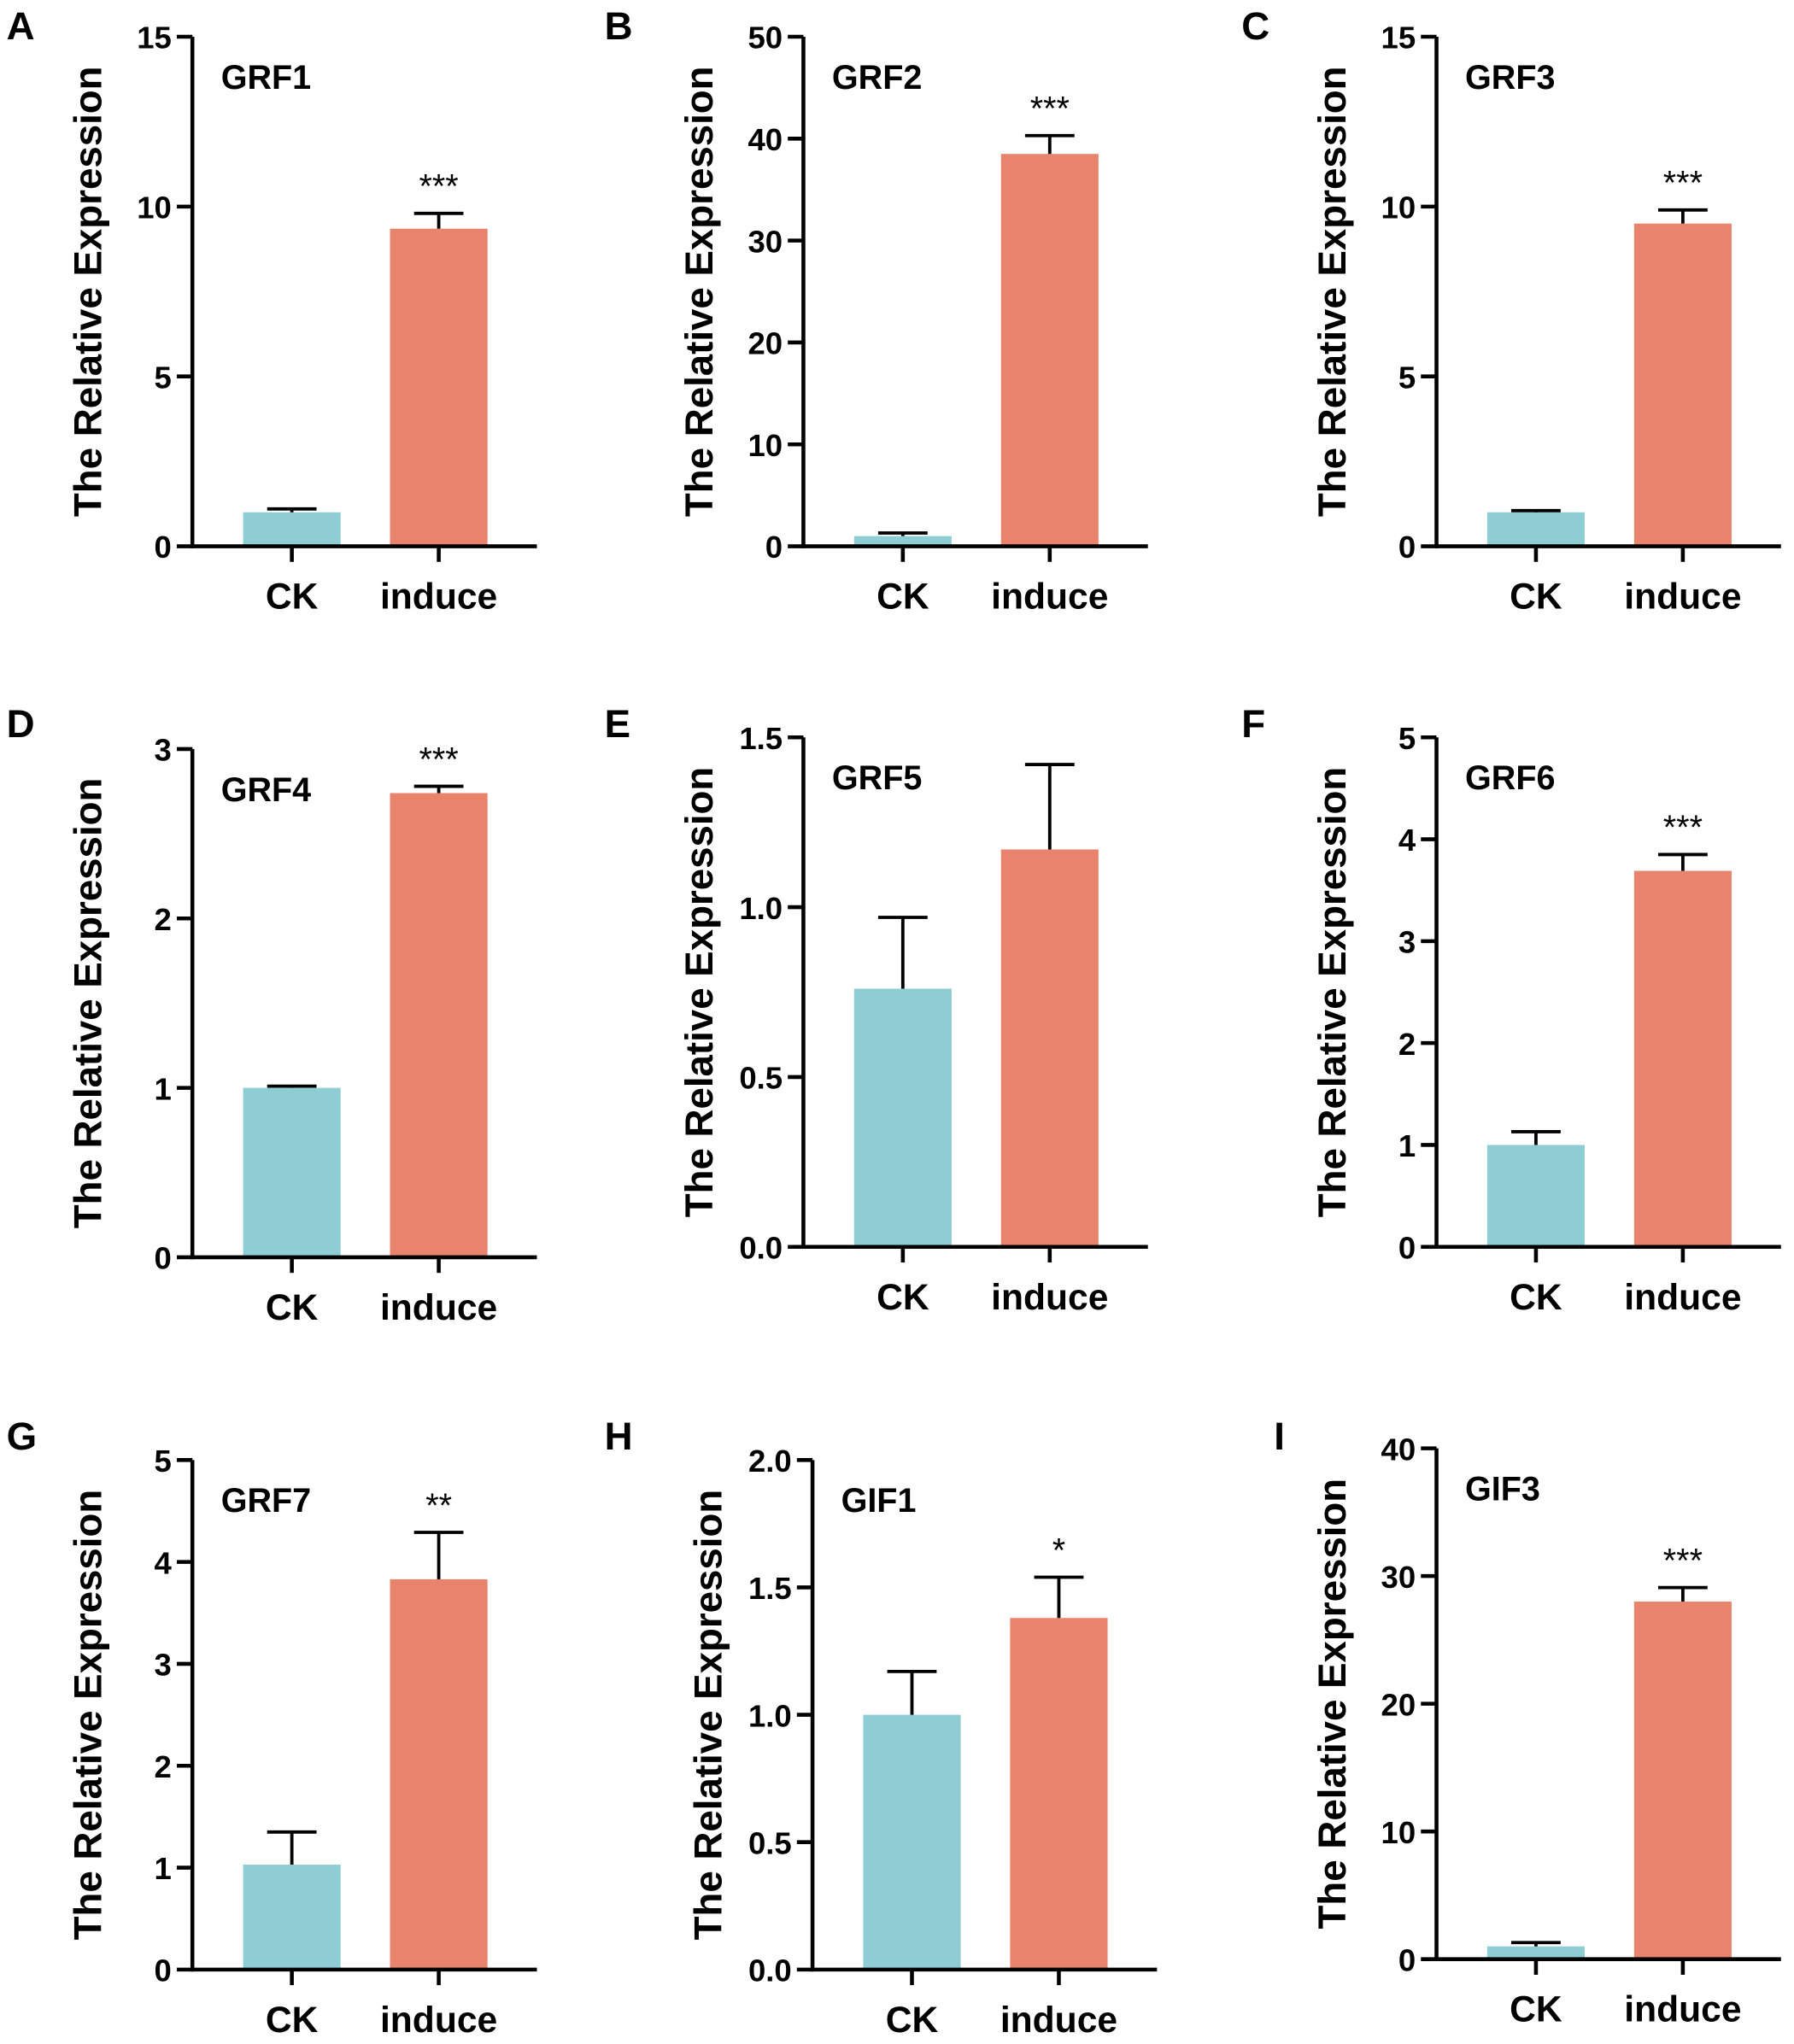 The height and width of the screenshot is (2044, 1794). Describe the element at coordinates (1399, 38) in the screenshot. I see `y-tick-label: 15` at that location.